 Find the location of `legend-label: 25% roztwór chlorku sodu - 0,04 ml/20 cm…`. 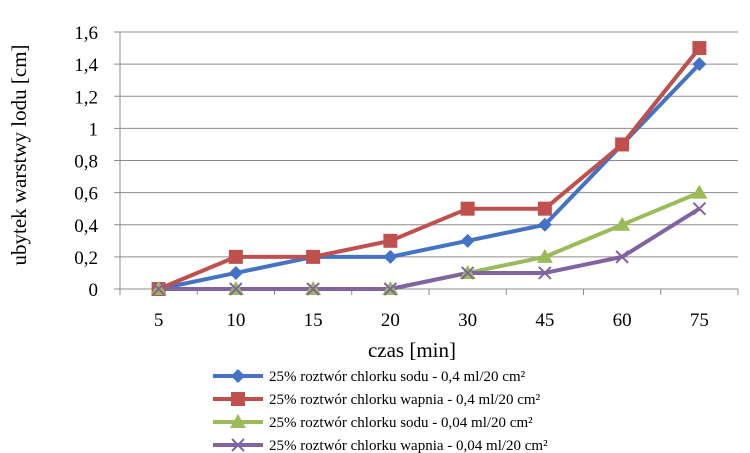

legend-label: 25% roztwór chlorku sodu - 0,04 ml/20 cm… is located at coordinates (401, 423).